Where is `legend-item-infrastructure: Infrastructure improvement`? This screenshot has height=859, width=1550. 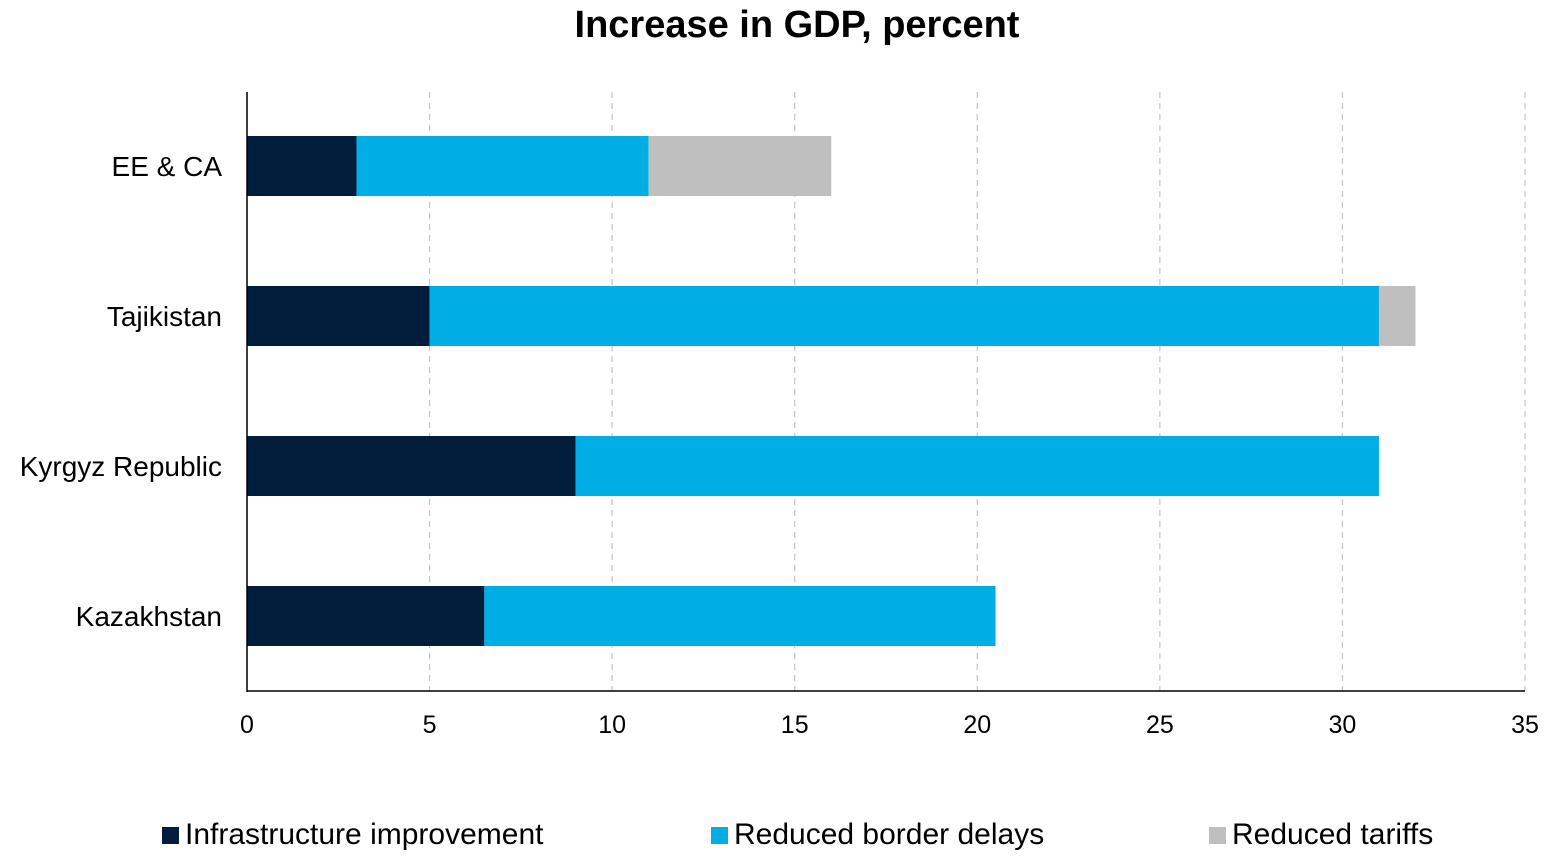
legend-item-infrastructure: Infrastructure improvement is located at coordinates (352, 835).